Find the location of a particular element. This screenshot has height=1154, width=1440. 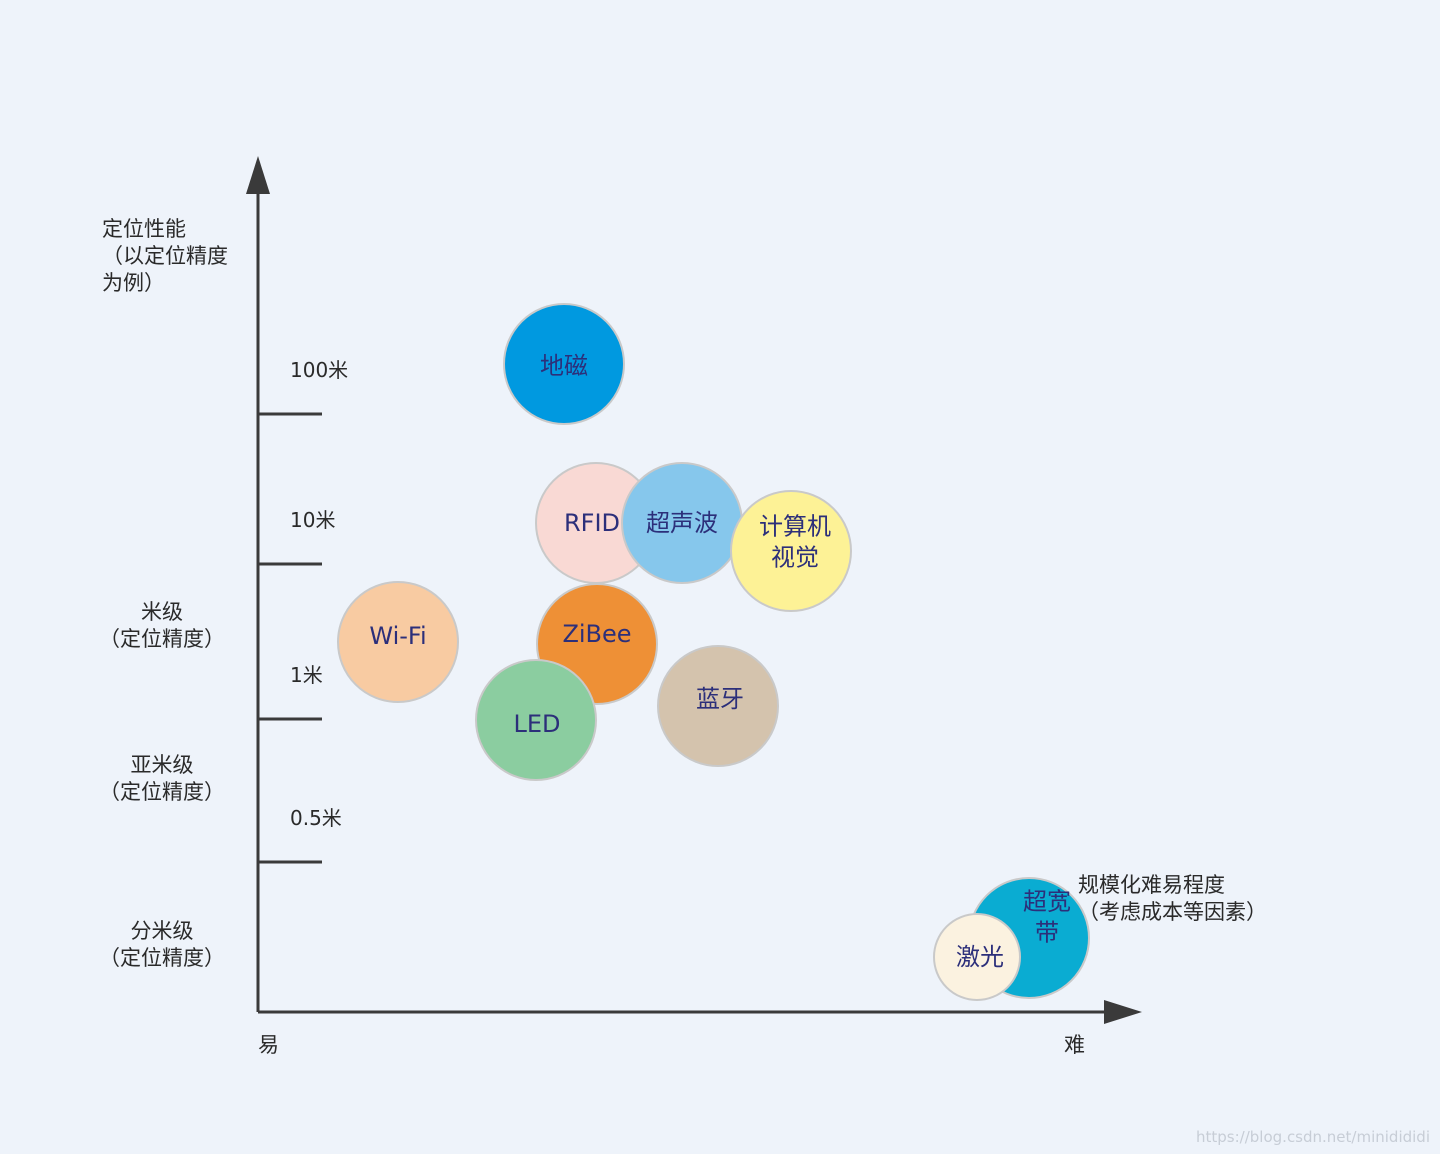

bubble-label: 超声波 is located at coordinates (682, 523).